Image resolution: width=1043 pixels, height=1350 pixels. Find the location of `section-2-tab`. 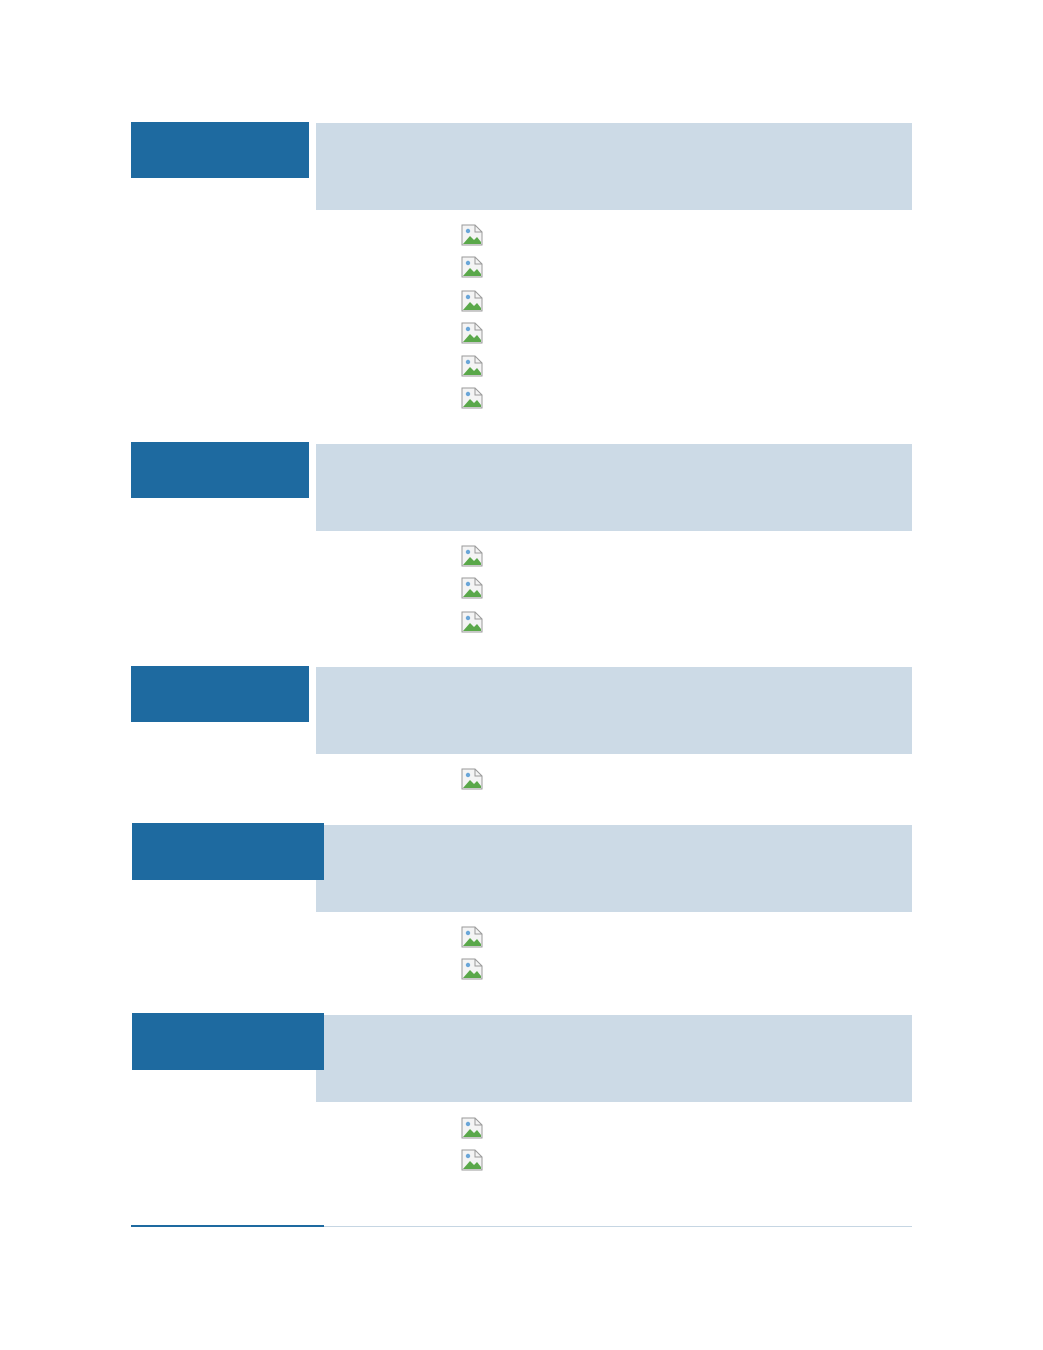

section-2-tab is located at coordinates (220, 470).